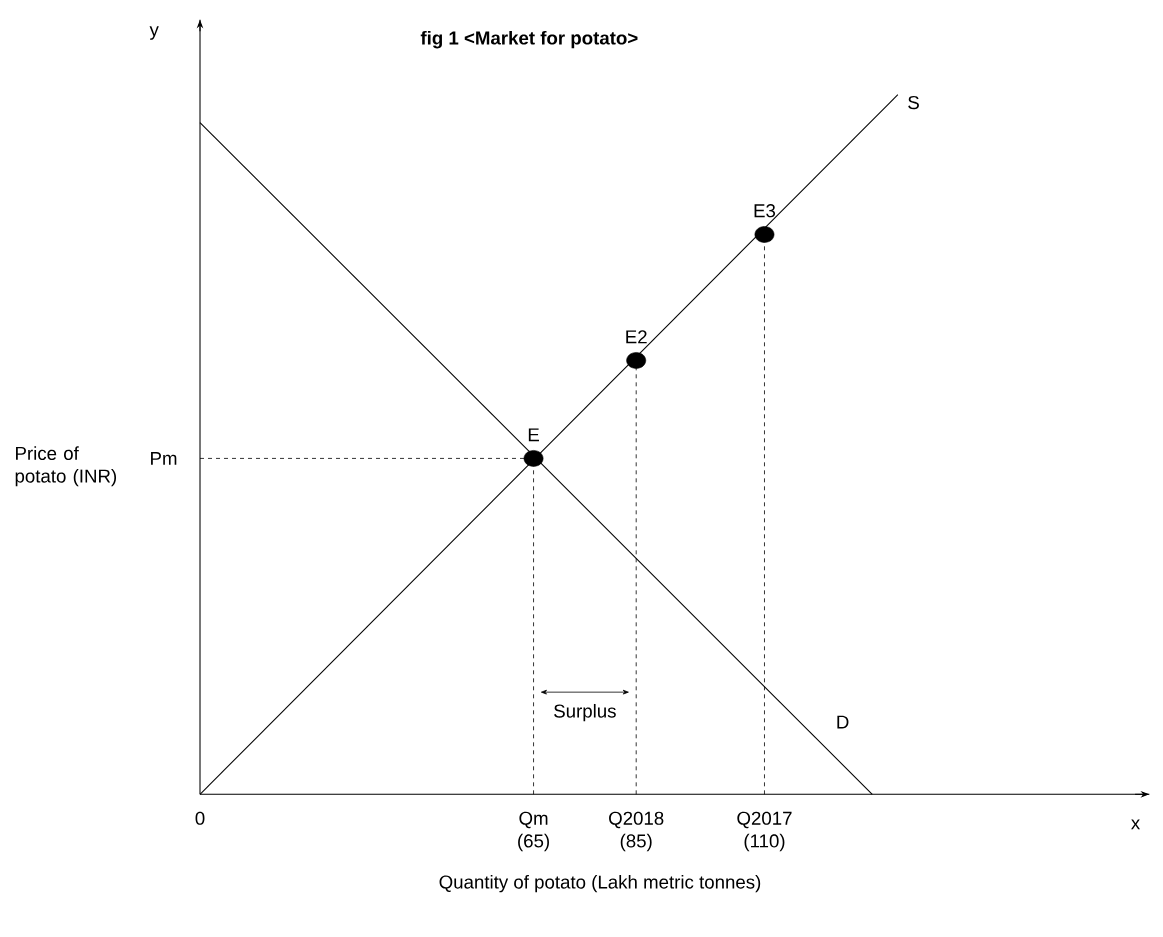 This screenshot has width=1163, height=937. What do you see at coordinates (913, 102) in the screenshot?
I see `series-label: S` at bounding box center [913, 102].